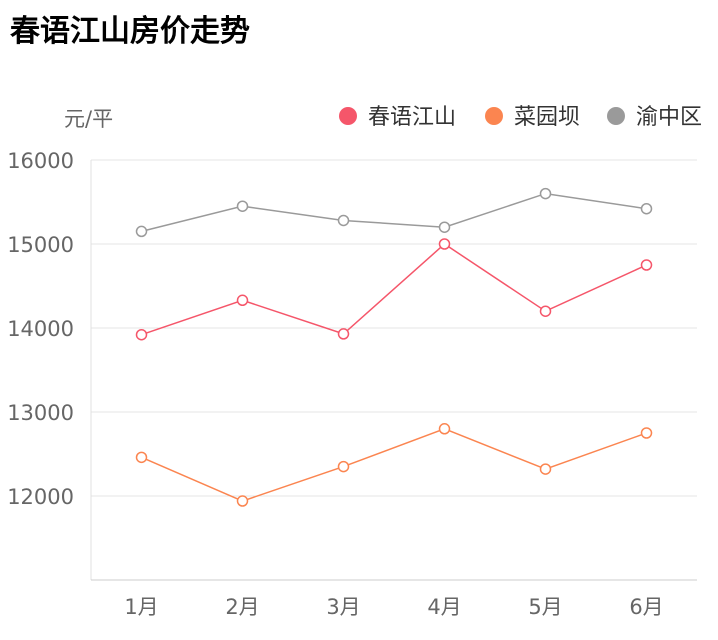 The height and width of the screenshot is (640, 718). Describe the element at coordinates (343, 607) in the screenshot. I see `x-tick-label: 3月` at that location.